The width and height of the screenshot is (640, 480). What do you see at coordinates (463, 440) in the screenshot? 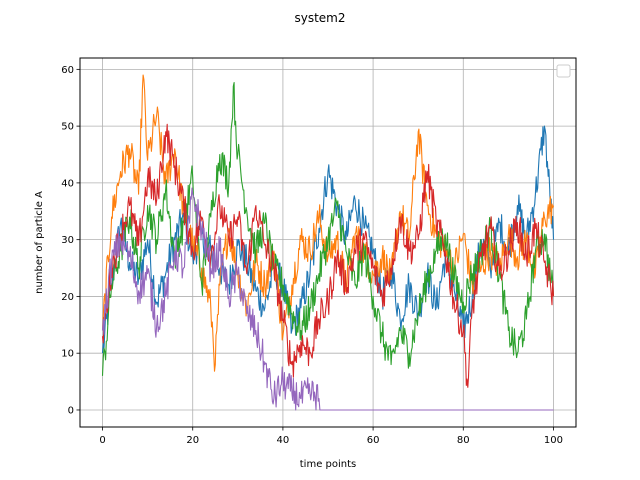
I see `x-tick-label: 80` at bounding box center [463, 440].